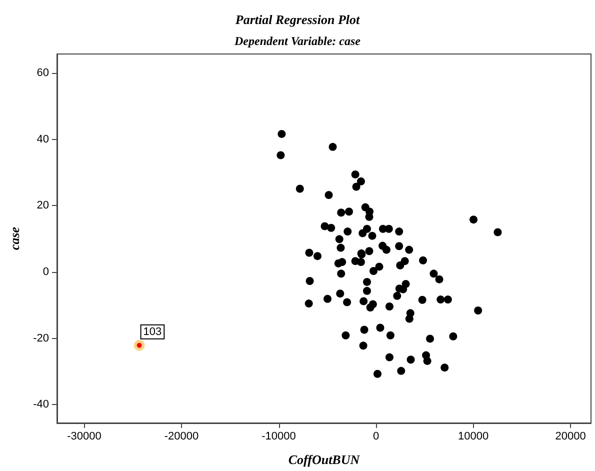 The image size is (595, 471). I want to click on x-tick-label: 0, so click(376, 436).